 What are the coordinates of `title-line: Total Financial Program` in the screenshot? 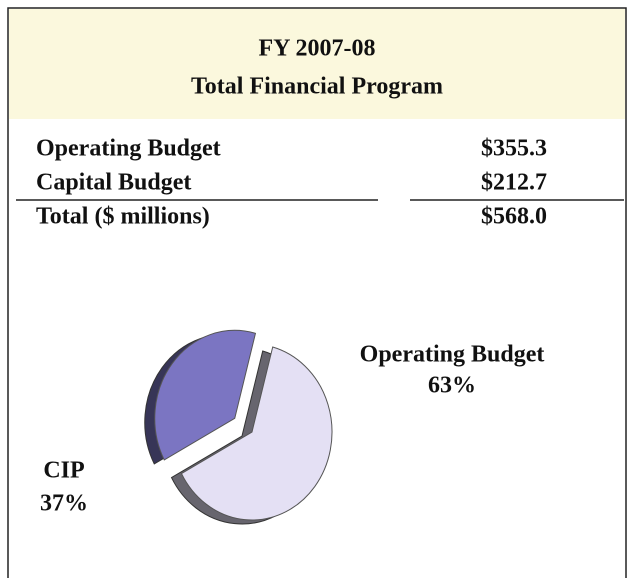 It's located at (317, 87).